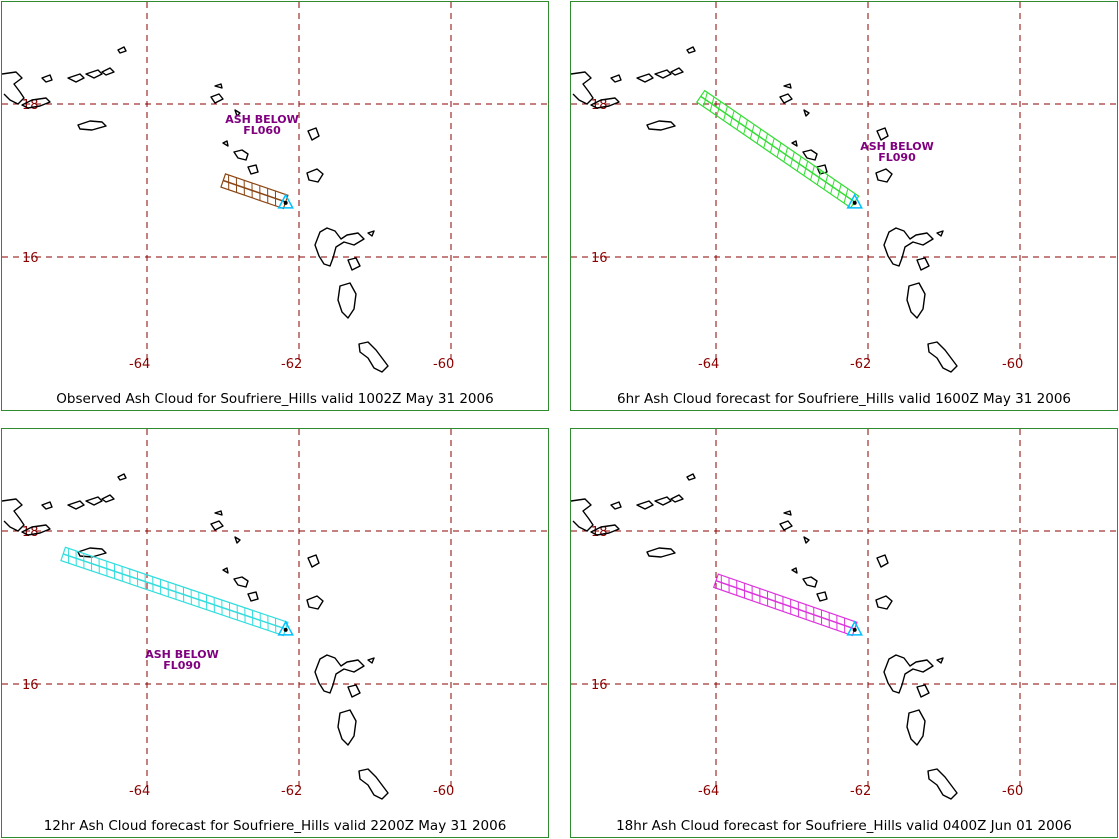  I want to click on plume-axis, so click(785, 605).